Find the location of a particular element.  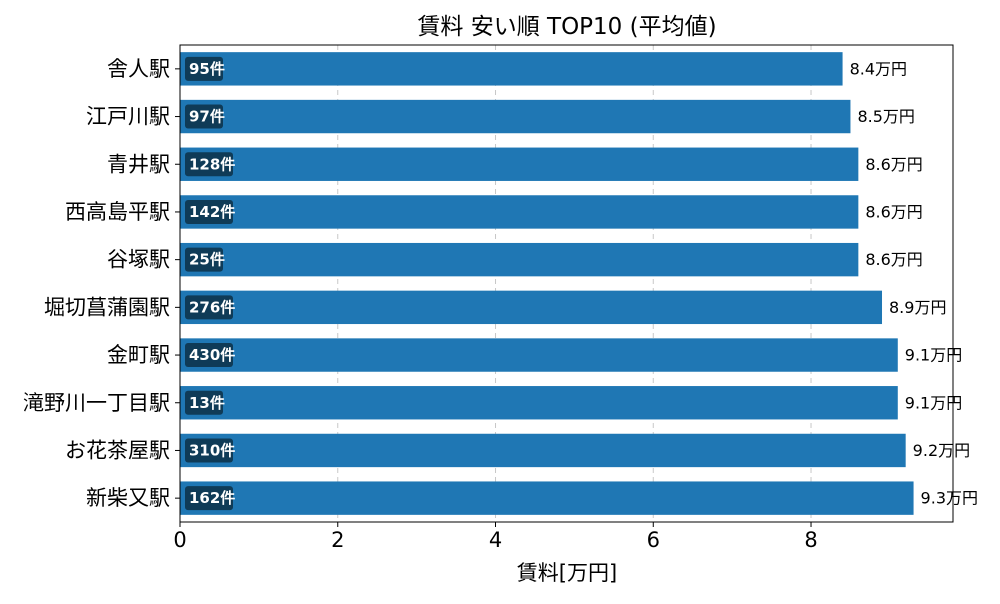

y-tick-label: 青井駅 is located at coordinates (138, 164).